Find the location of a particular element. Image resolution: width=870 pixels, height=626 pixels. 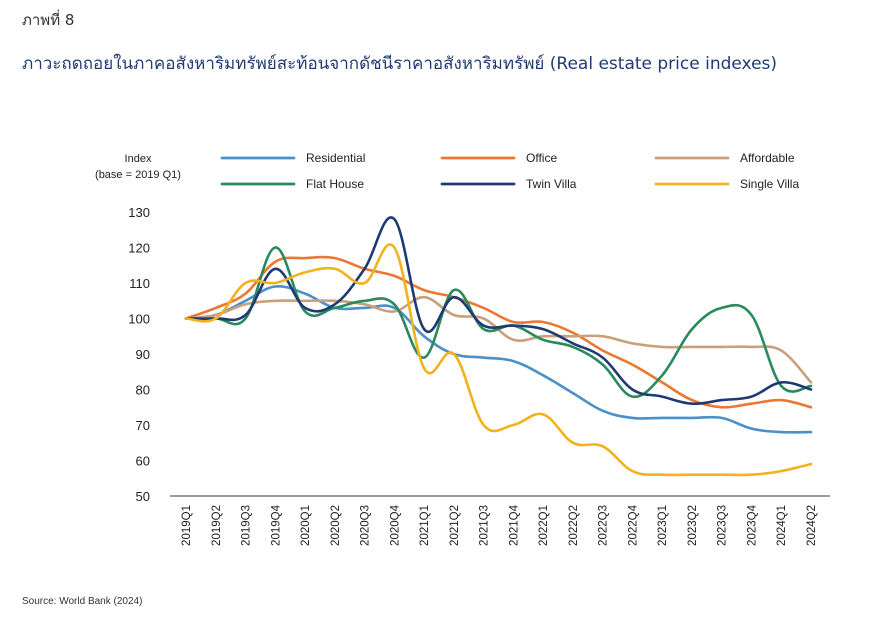

x-tick-label: 2021Q1 is located at coordinates (425, 525).